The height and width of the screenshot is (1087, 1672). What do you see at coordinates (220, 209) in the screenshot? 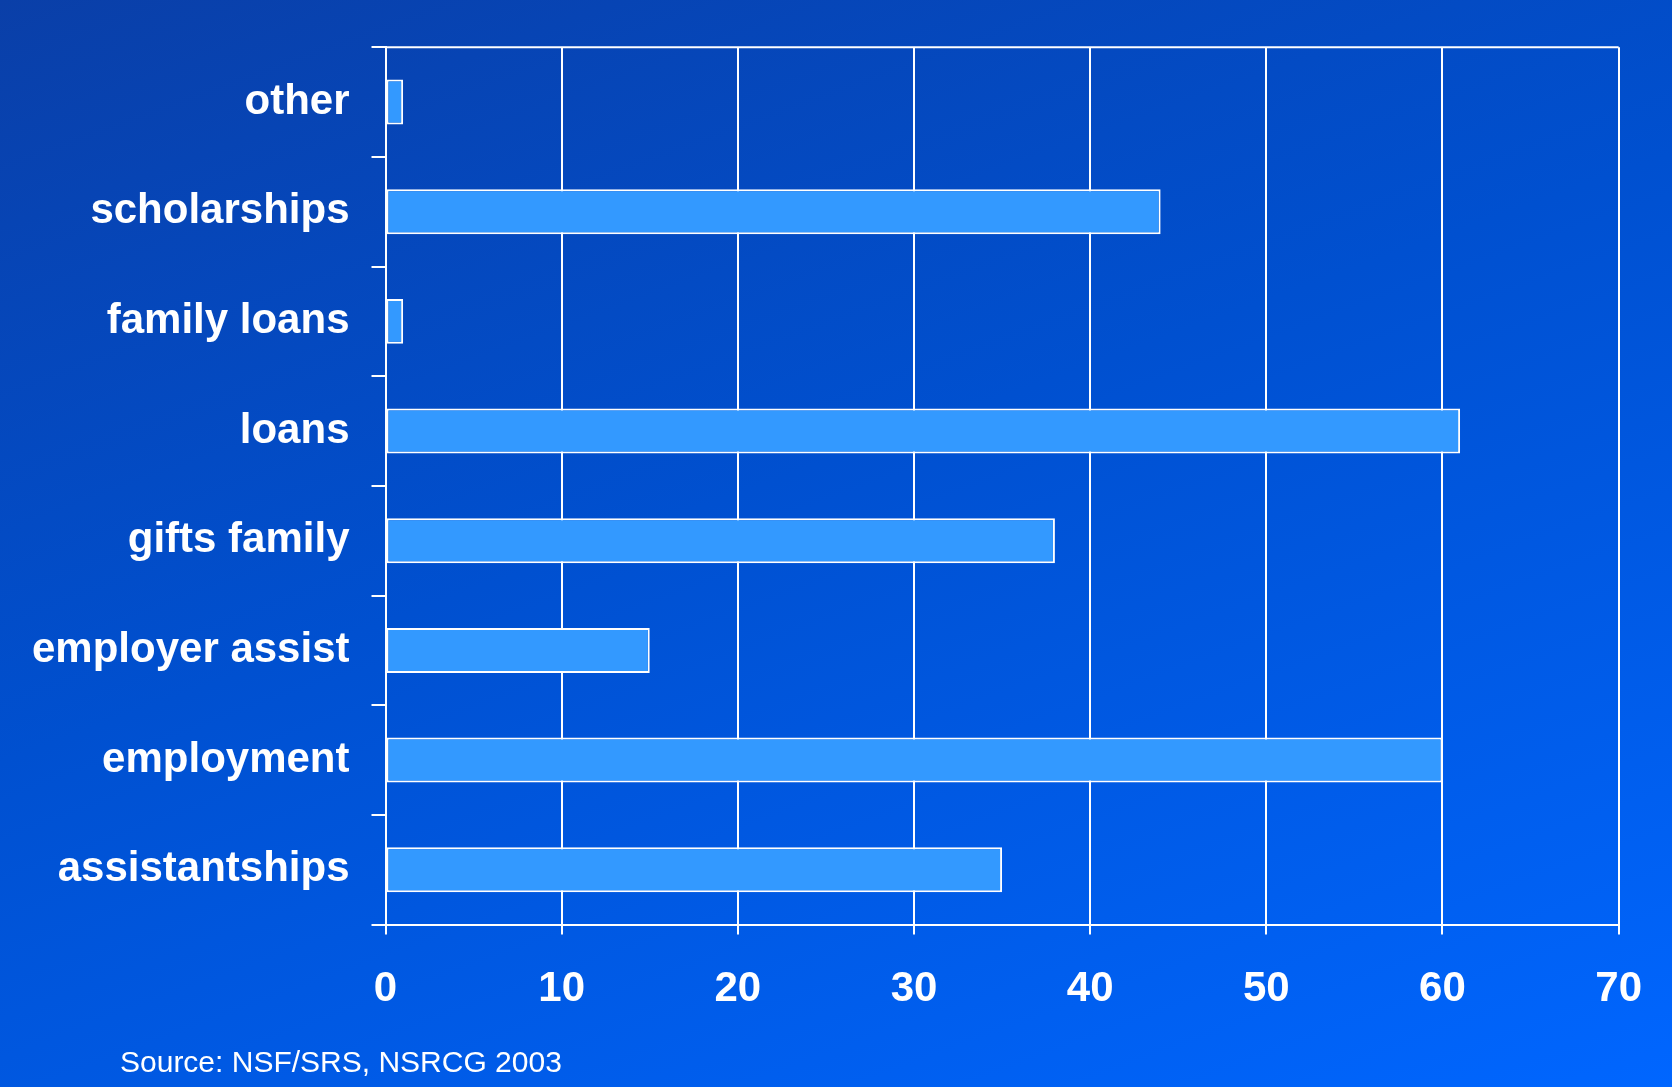
I see `y-tick-label: scholarships` at bounding box center [220, 209].